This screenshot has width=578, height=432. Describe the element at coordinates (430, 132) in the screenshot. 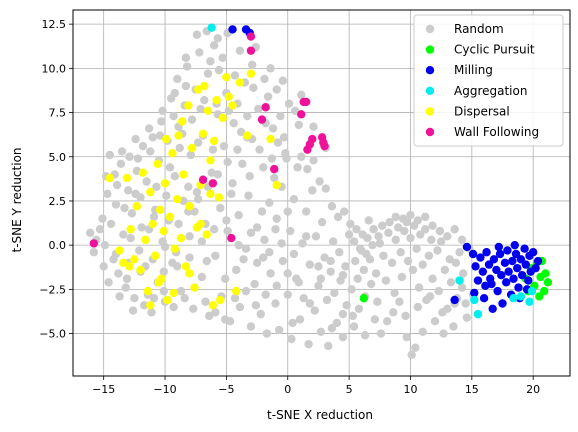

I see `legend-marker` at that location.